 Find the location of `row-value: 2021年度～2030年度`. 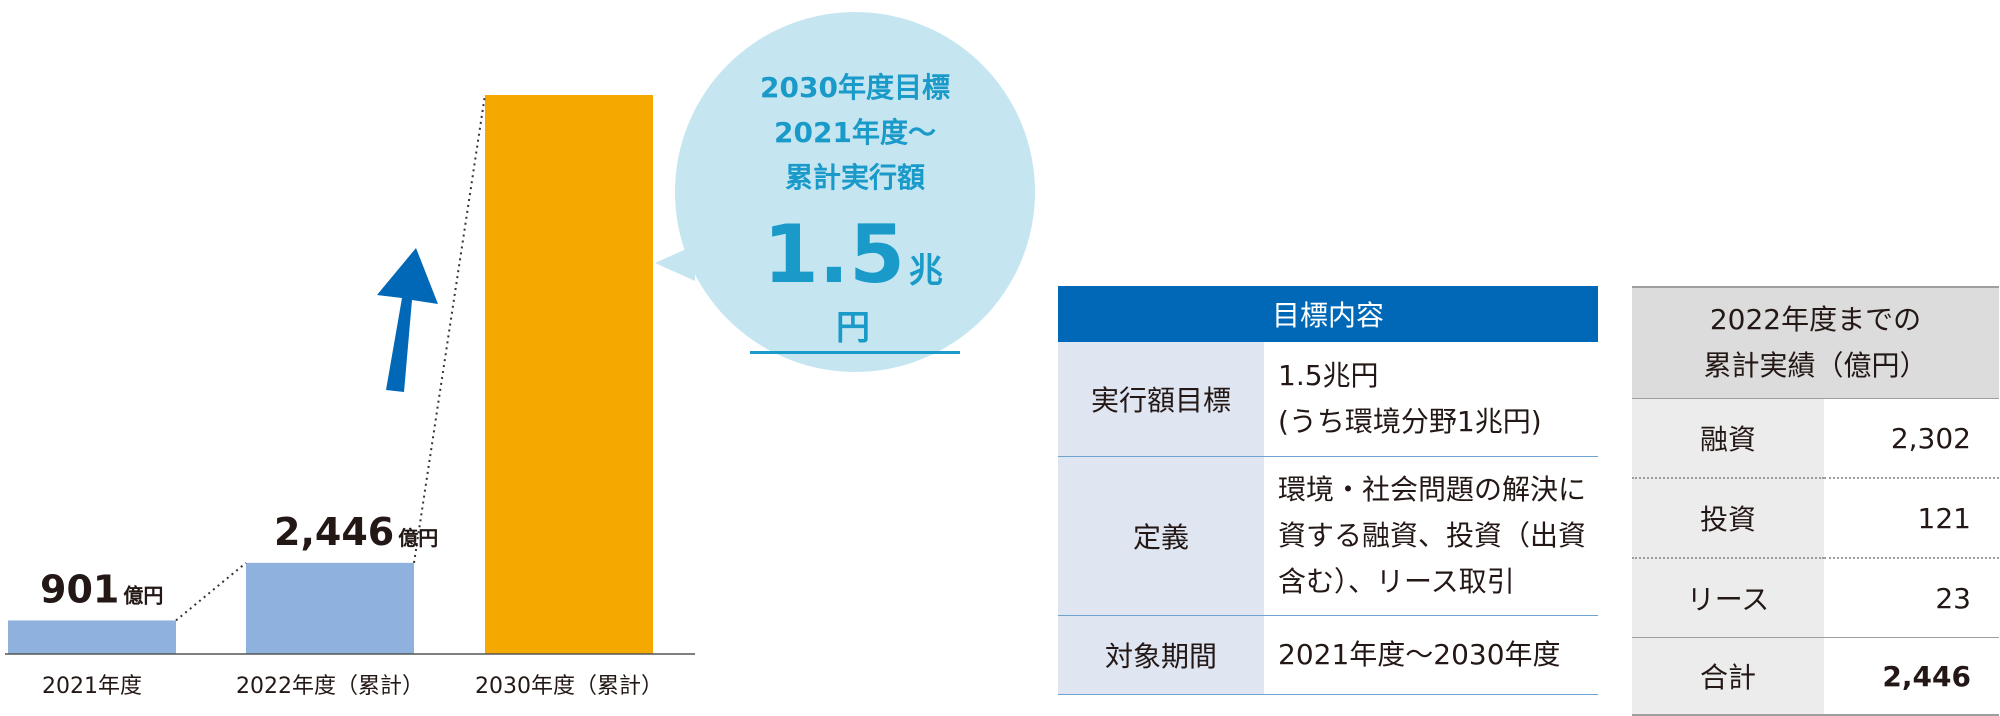

row-value: 2021年度～2030年度 is located at coordinates (1431, 655).